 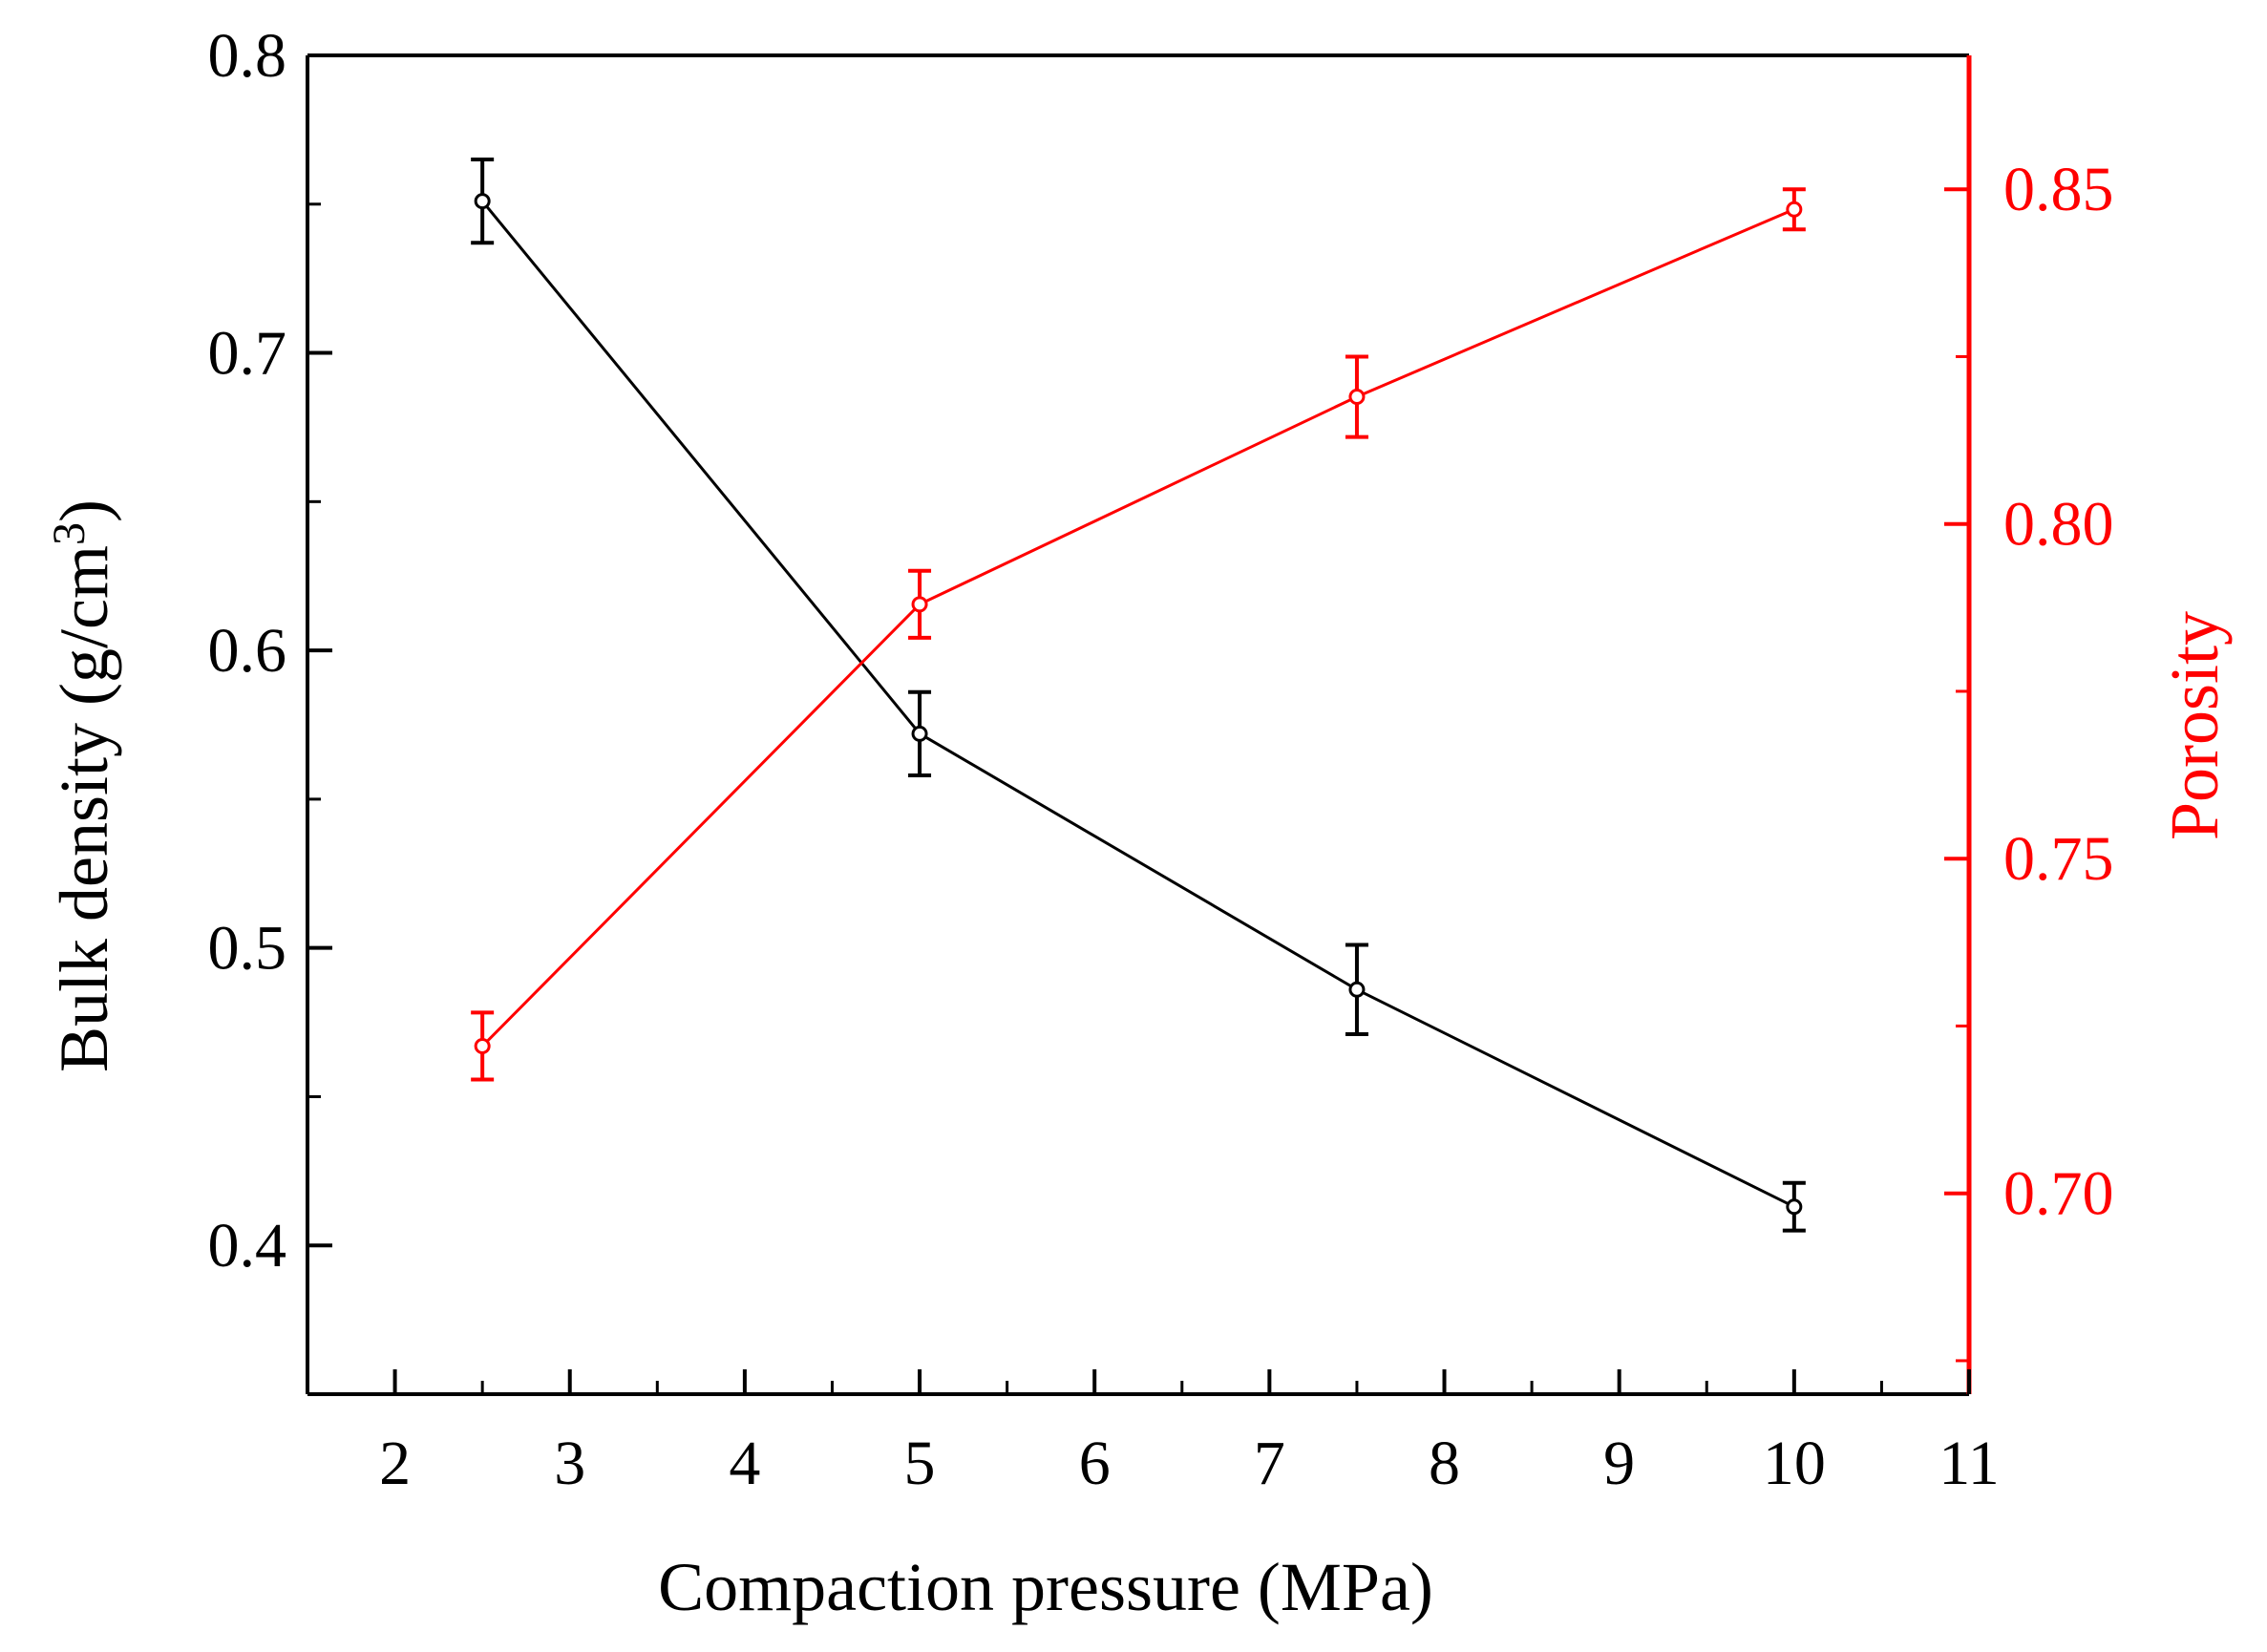 I want to click on x-tick-label: 5, so click(x=920, y=1463).